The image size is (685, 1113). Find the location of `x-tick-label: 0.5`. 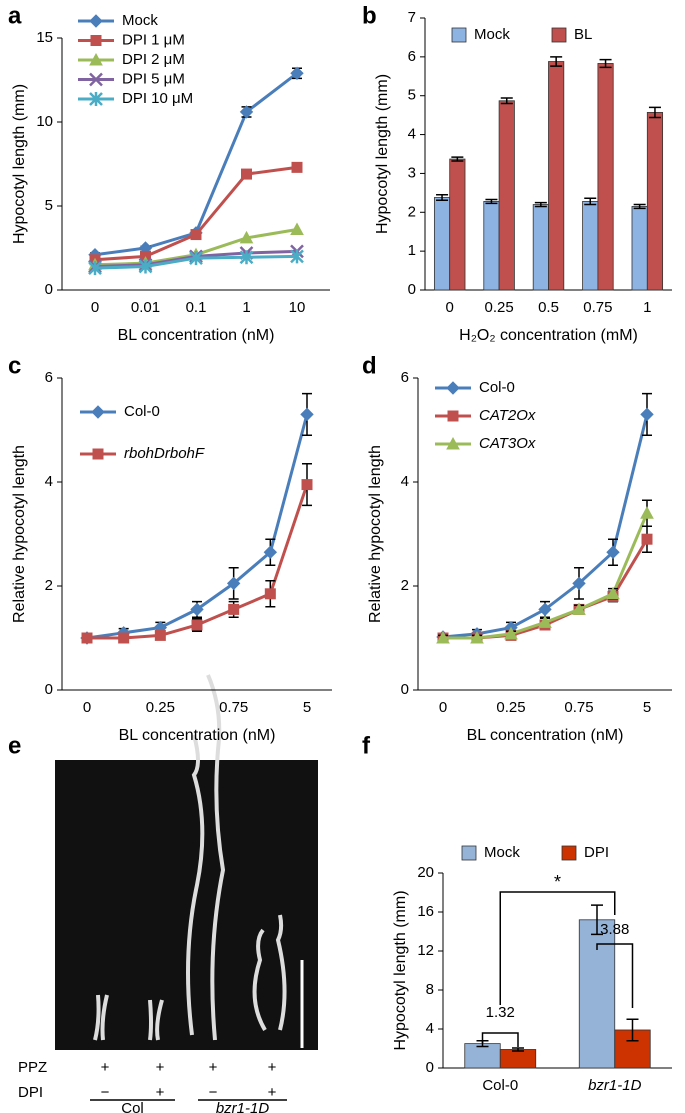

x-tick-label: 0.5 is located at coordinates (548, 307).